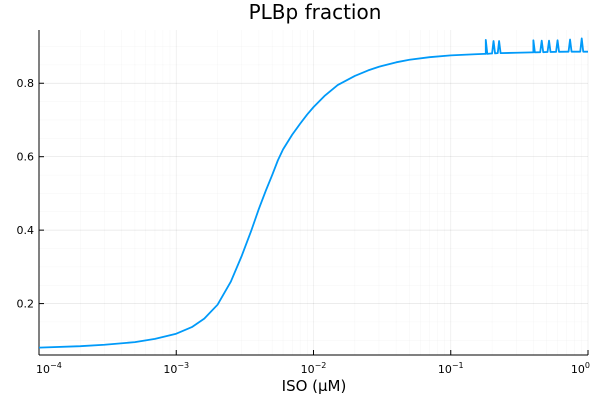  I want to click on y-tick-label: 0.8, so click(26, 83).